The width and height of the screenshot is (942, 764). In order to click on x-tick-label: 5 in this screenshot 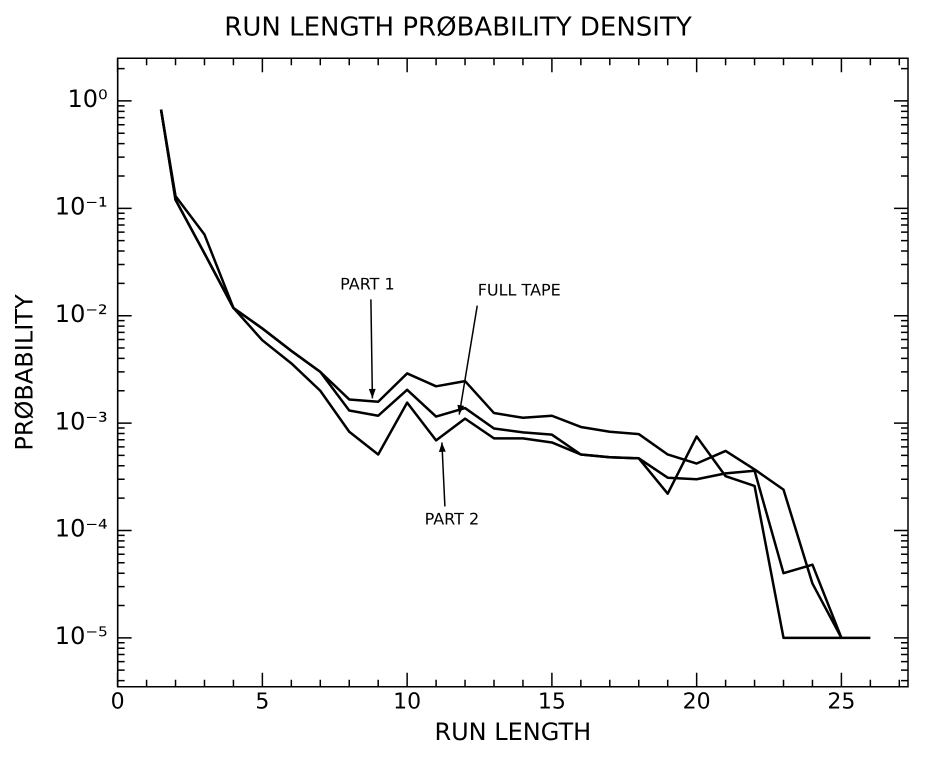, I will do `click(262, 702)`.